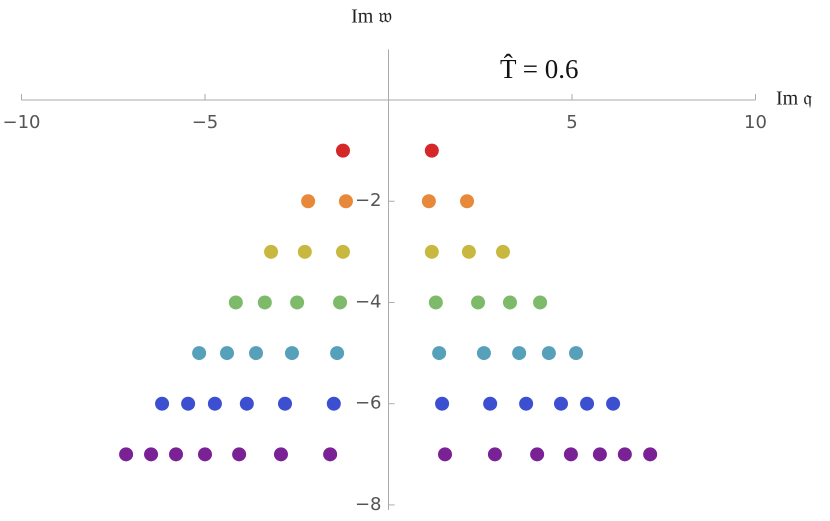  I want to click on x-axis-label: Im 𝔮, so click(794, 99).